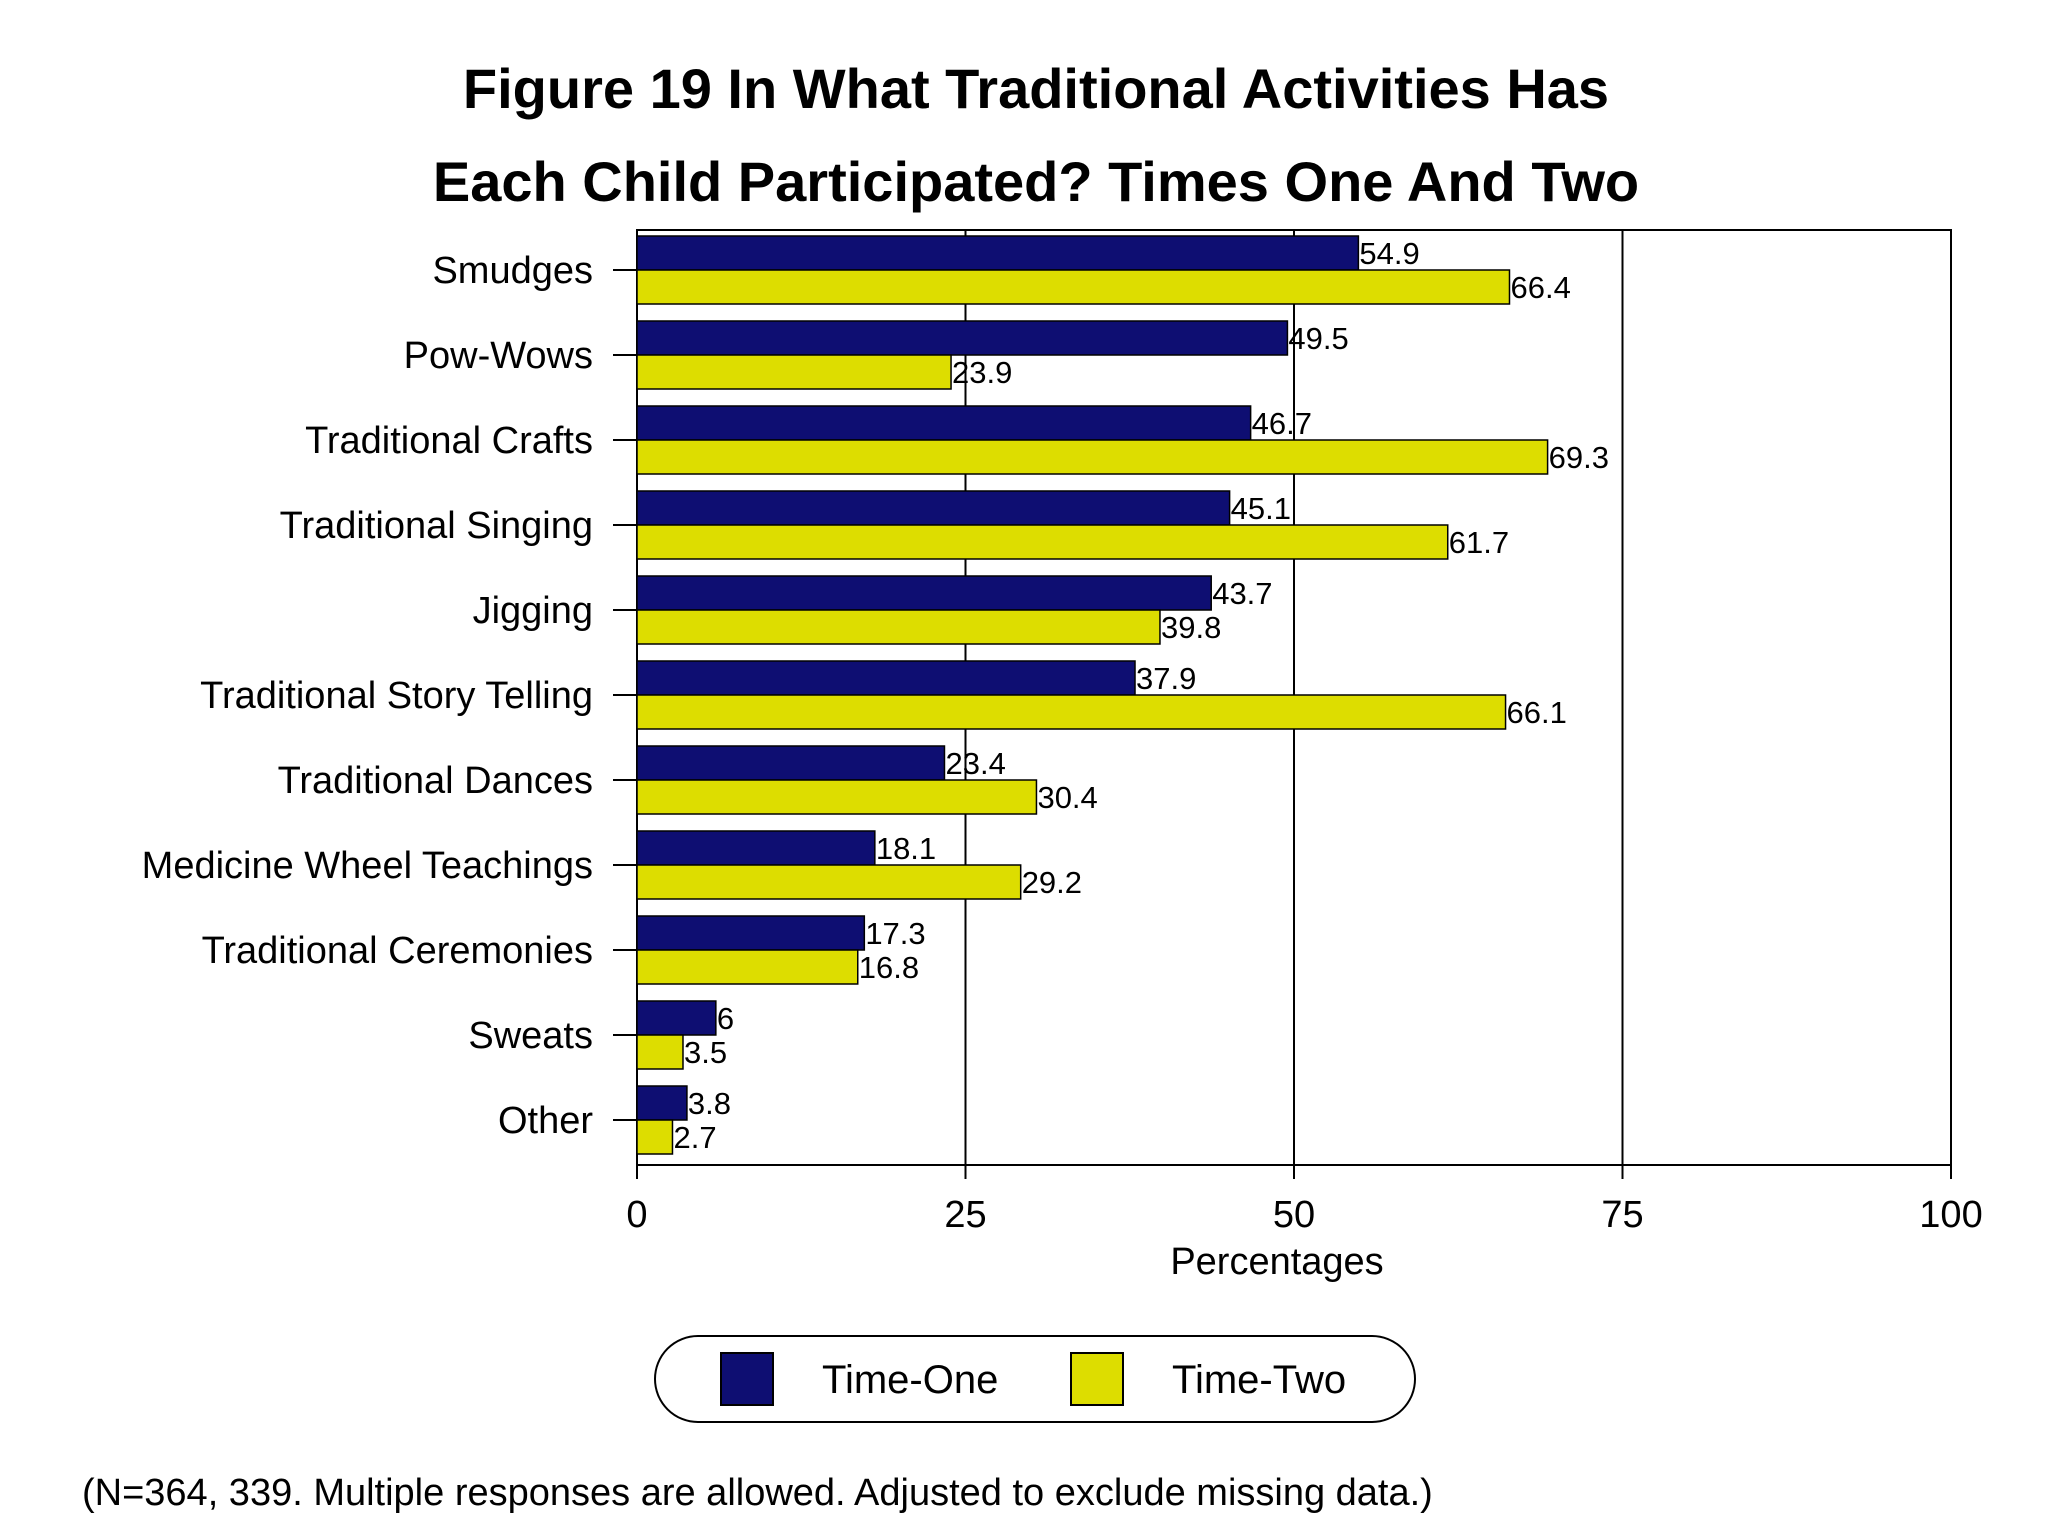 The height and width of the screenshot is (1536, 2048). What do you see at coordinates (998, 253) in the screenshot?
I see `bar-time-one-smudges` at bounding box center [998, 253].